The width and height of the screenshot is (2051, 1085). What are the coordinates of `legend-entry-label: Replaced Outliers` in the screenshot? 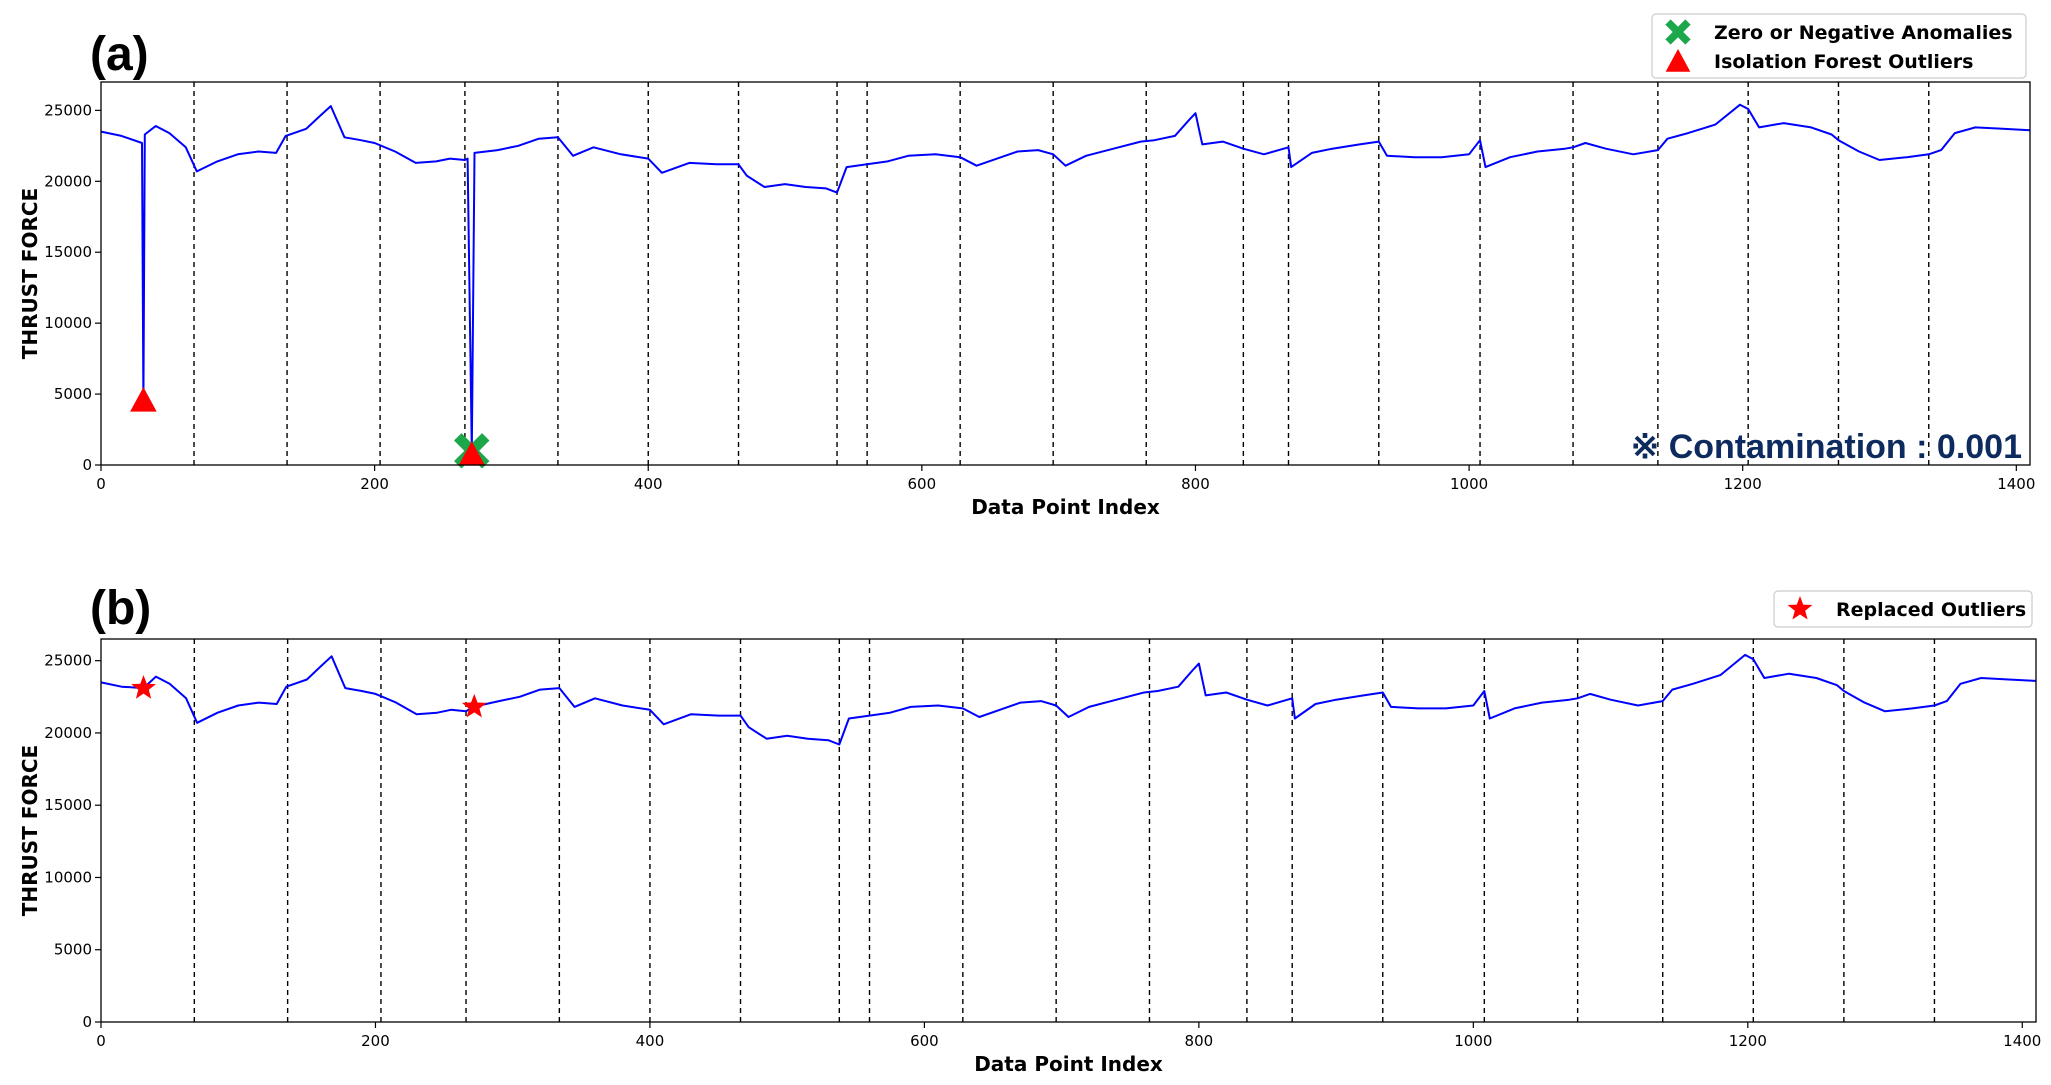 It's located at (1931, 610).